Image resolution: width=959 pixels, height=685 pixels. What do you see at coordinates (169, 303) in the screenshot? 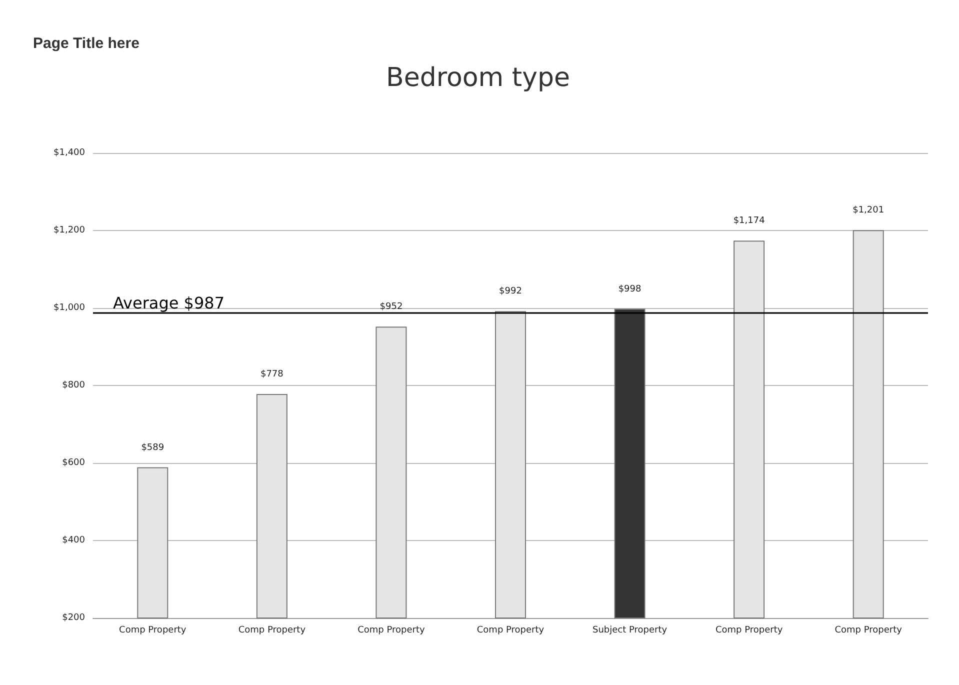
I see `ref-line-label: Average $987` at bounding box center [169, 303].